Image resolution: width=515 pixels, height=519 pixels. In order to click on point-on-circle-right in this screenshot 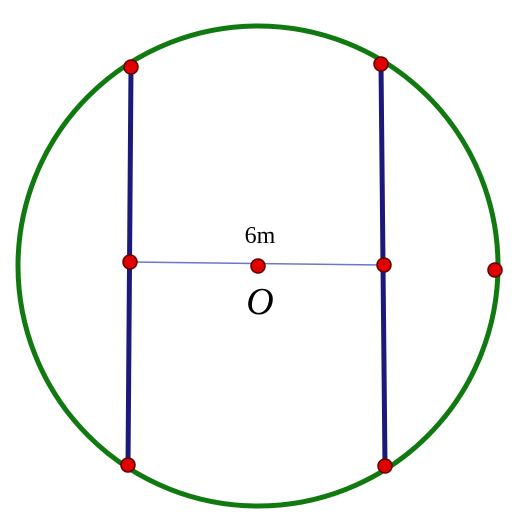, I will do `click(495, 270)`.